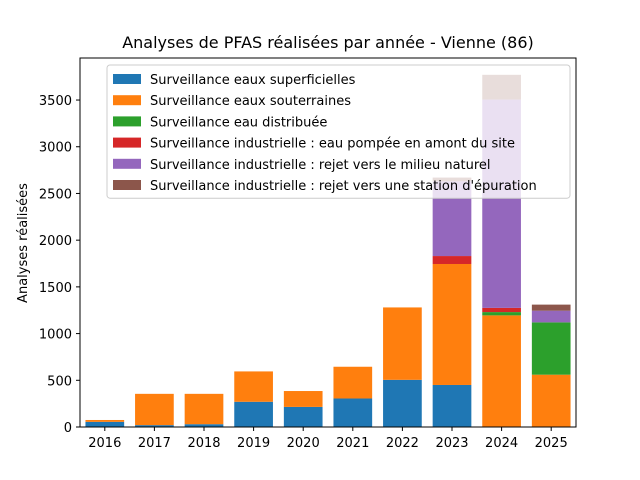 The width and height of the screenshot is (640, 480). I want to click on y-tick-label-2000: 2000, so click(55, 241).